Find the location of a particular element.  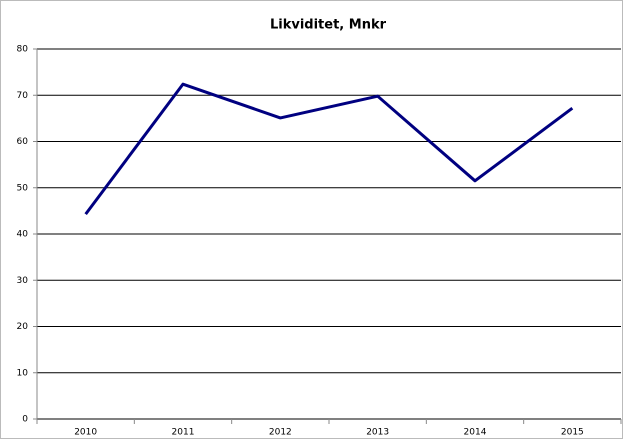

y-tick-label: 20 is located at coordinates (23, 327).